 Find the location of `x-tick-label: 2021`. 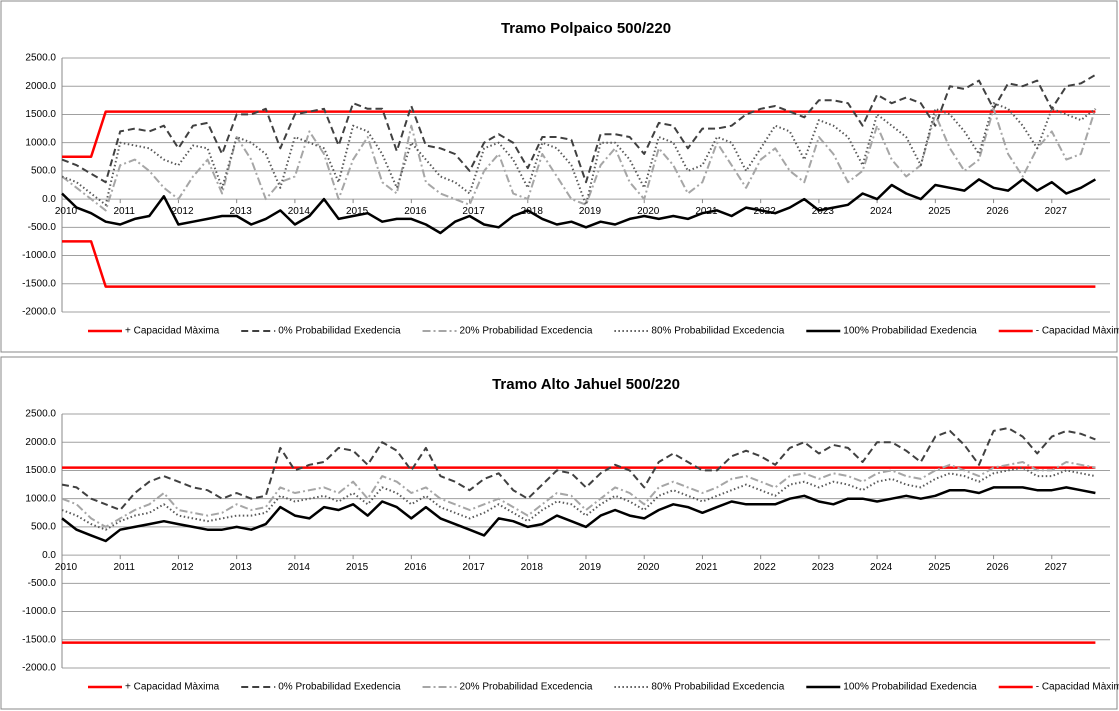

x-tick-label: 2021 is located at coordinates (706, 567).